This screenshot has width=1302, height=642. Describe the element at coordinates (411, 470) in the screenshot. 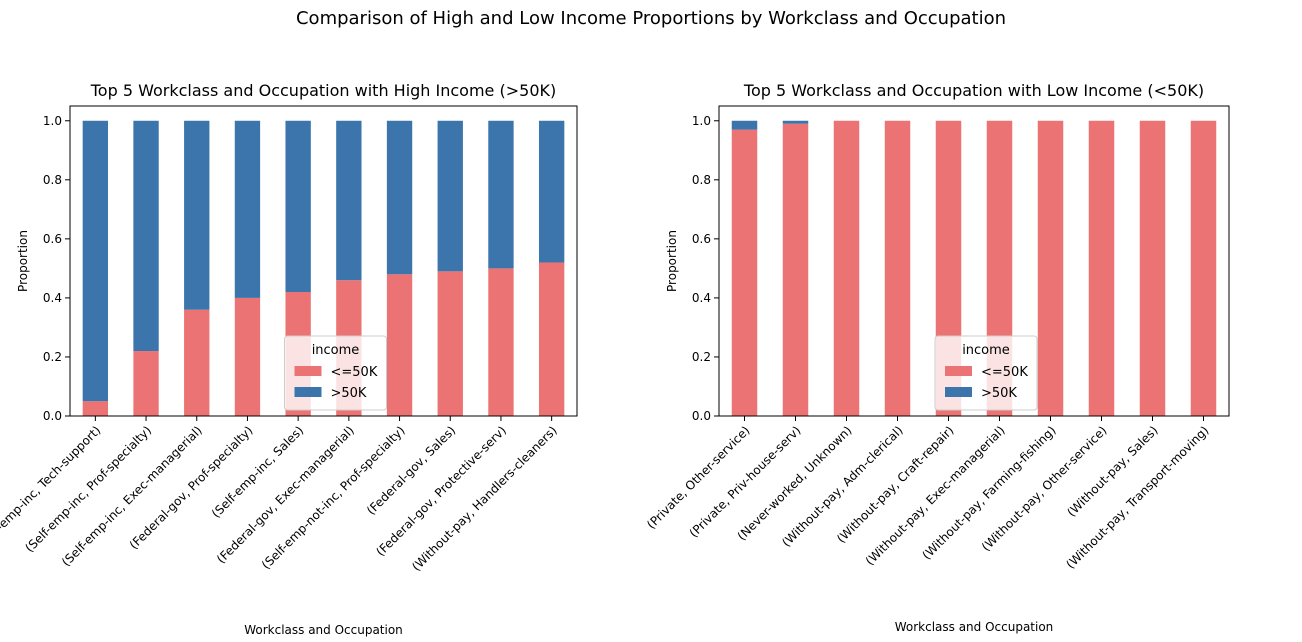

I see `x-tick-label: (Federal-gov, Sales)` at that location.